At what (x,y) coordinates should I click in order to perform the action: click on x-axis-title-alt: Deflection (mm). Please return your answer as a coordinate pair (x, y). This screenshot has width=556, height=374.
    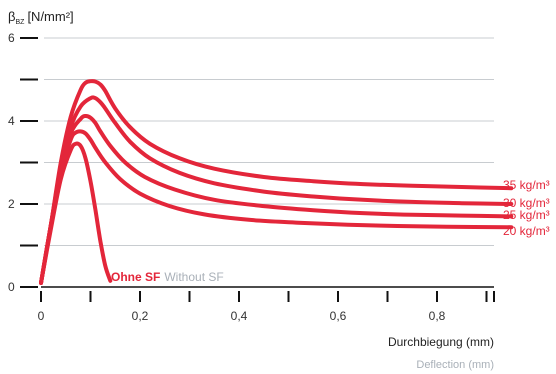
    Looking at the image, I should click on (455, 365).